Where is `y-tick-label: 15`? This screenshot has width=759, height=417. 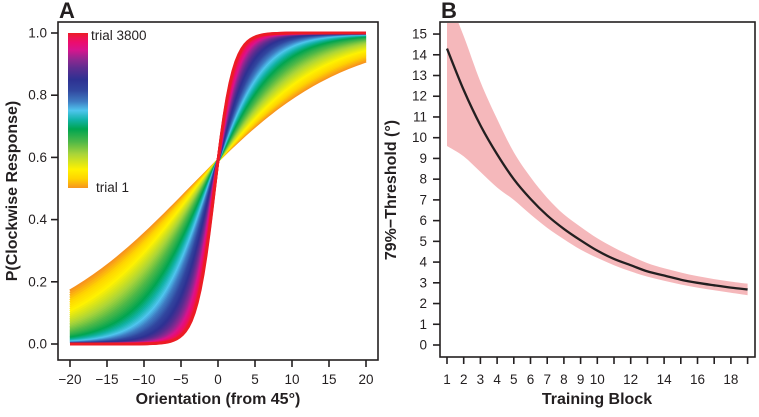 y-tick-label: 15 is located at coordinates (419, 34).